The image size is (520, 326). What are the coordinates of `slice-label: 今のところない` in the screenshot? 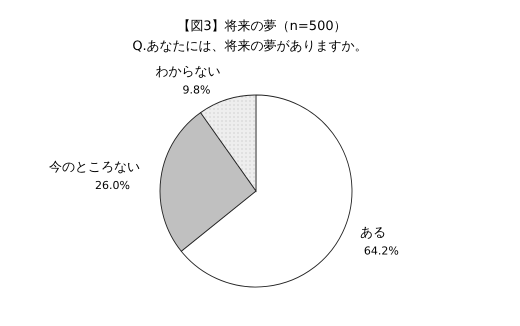 It's located at (94, 167).